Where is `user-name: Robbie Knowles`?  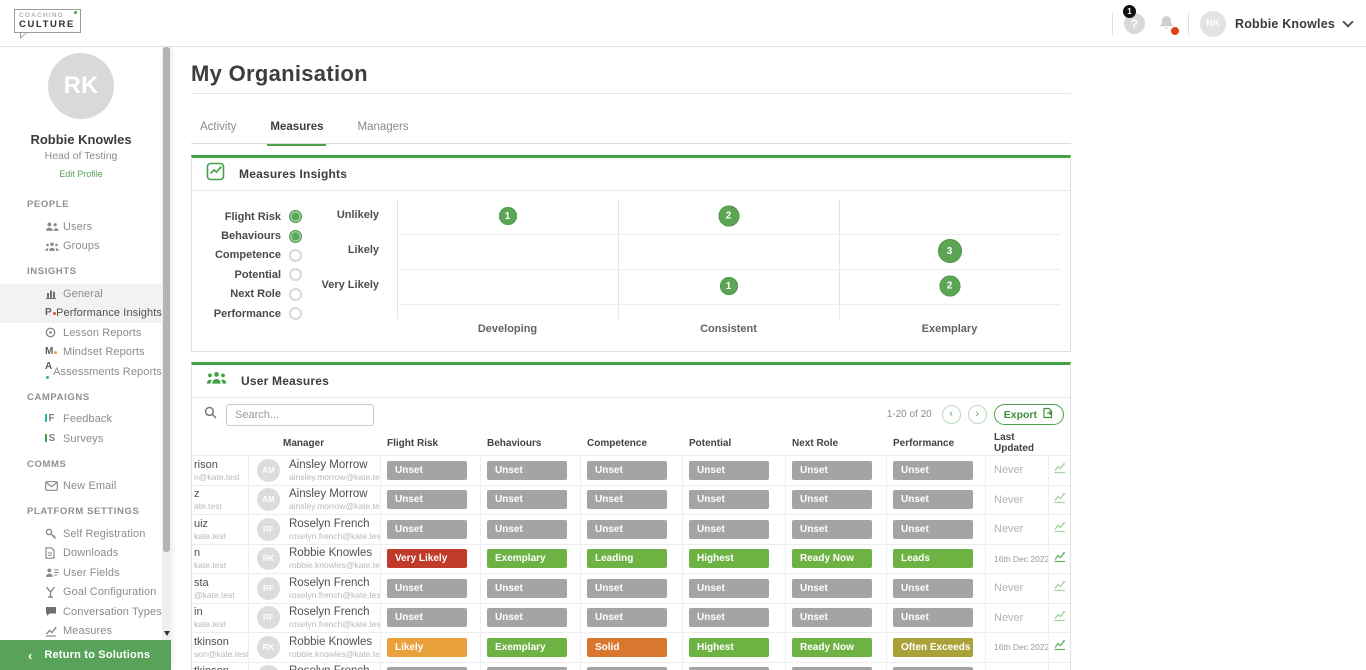 user-name: Robbie Knowles is located at coordinates (1284, 23).